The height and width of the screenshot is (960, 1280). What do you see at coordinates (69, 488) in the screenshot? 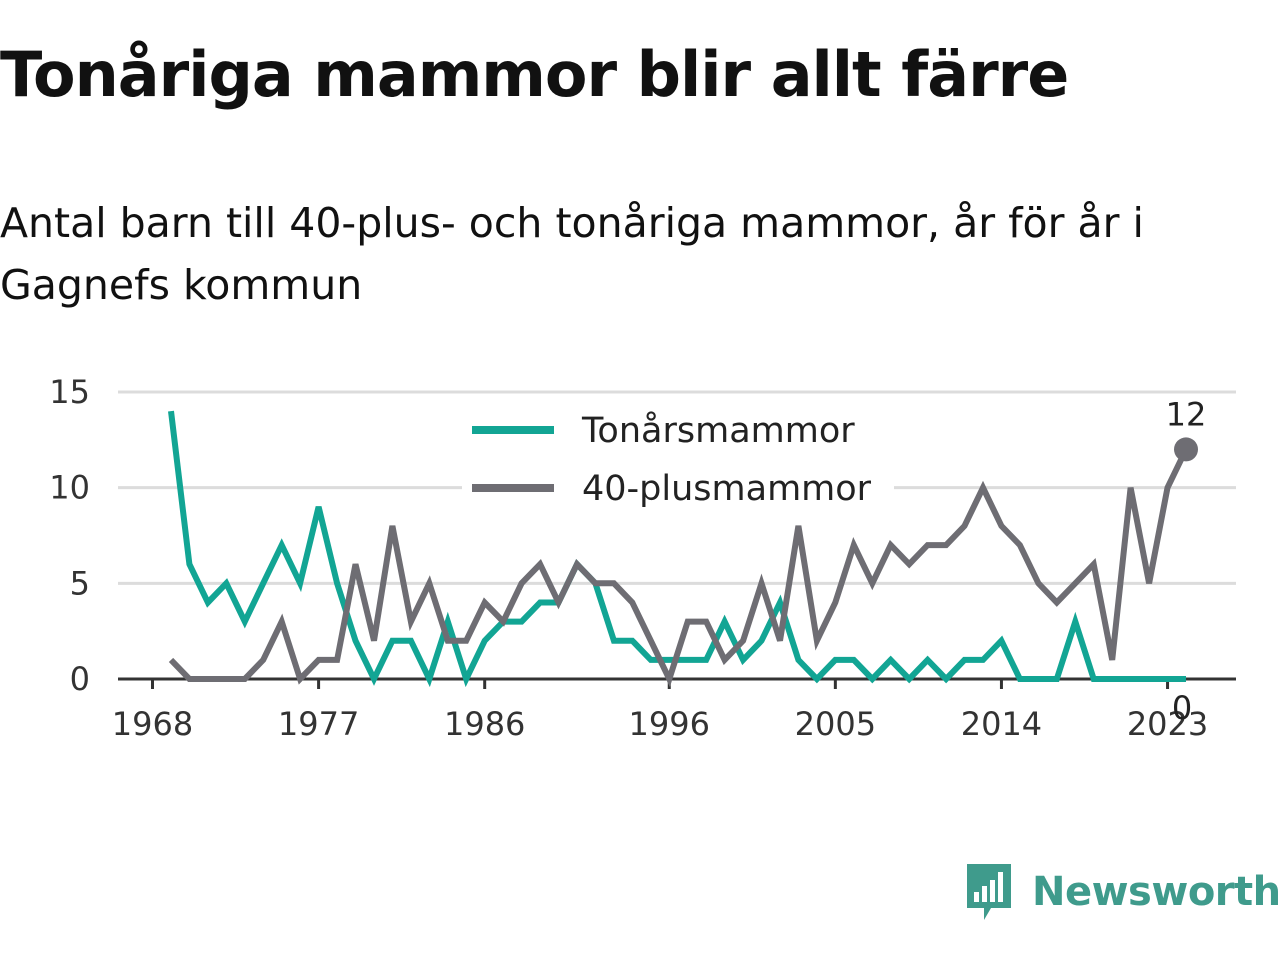
I see `y-tick-label: 10` at bounding box center [69, 488].